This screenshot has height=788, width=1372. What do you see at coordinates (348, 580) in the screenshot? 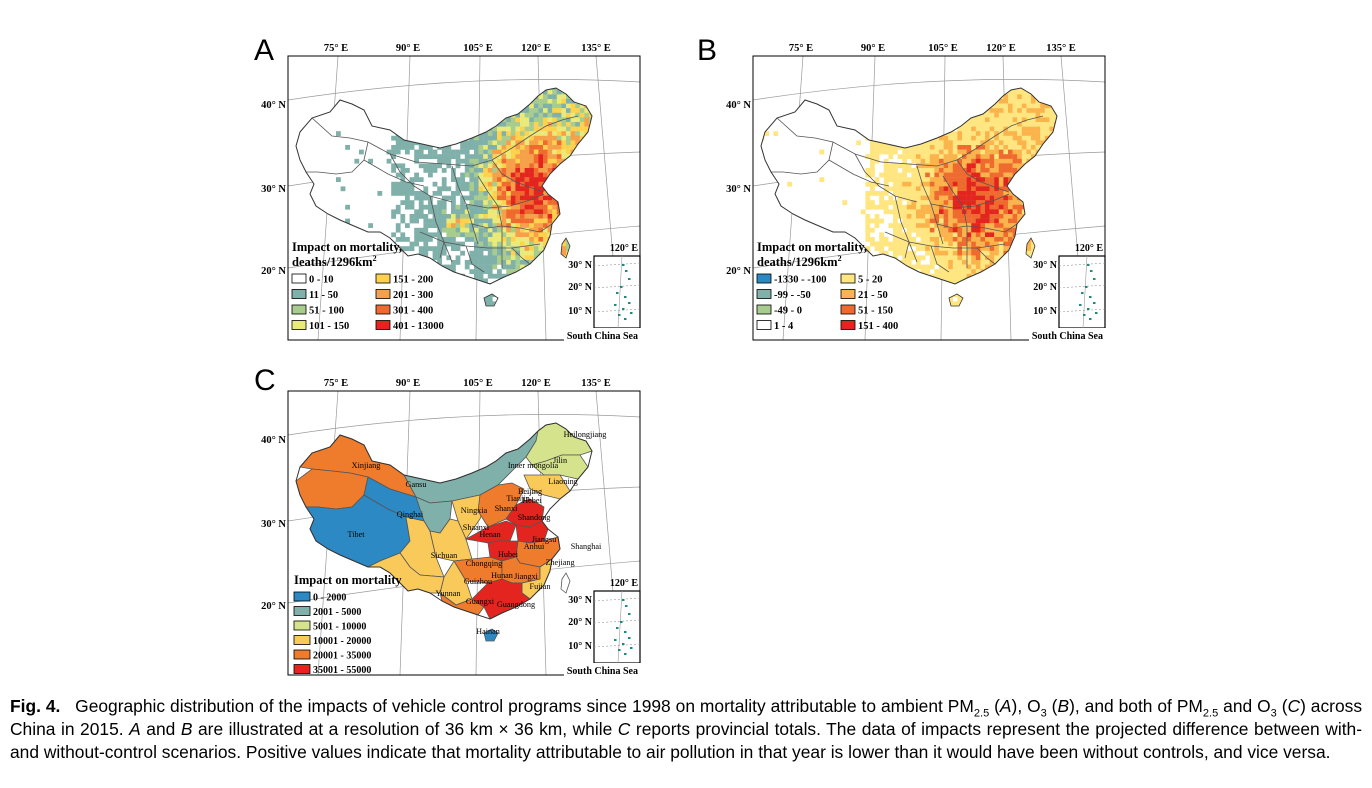
I see `legend-title: Impact on mortality` at bounding box center [348, 580].